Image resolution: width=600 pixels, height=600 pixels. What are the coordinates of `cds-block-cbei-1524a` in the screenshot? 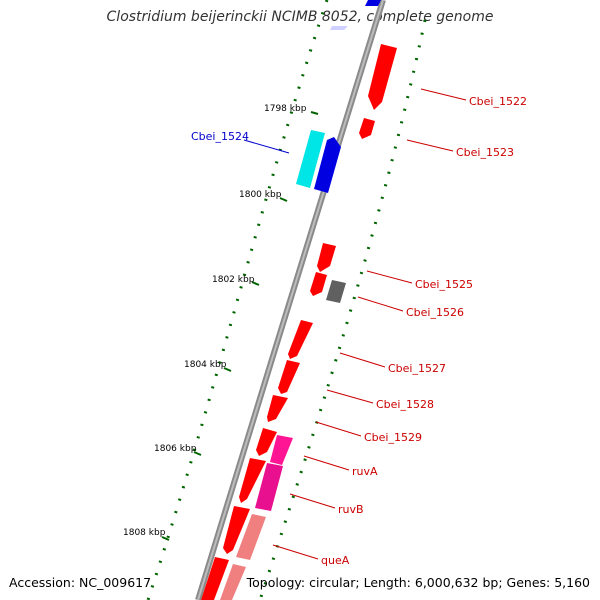 It's located at (310, 159).